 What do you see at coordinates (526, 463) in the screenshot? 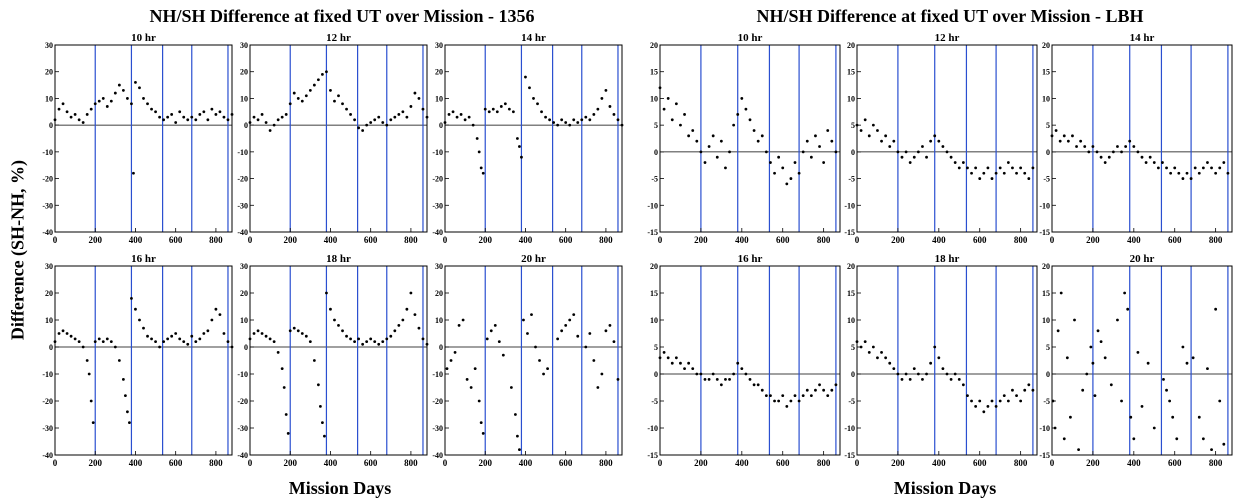
I see `x-tick-label: 400` at bounding box center [526, 463].